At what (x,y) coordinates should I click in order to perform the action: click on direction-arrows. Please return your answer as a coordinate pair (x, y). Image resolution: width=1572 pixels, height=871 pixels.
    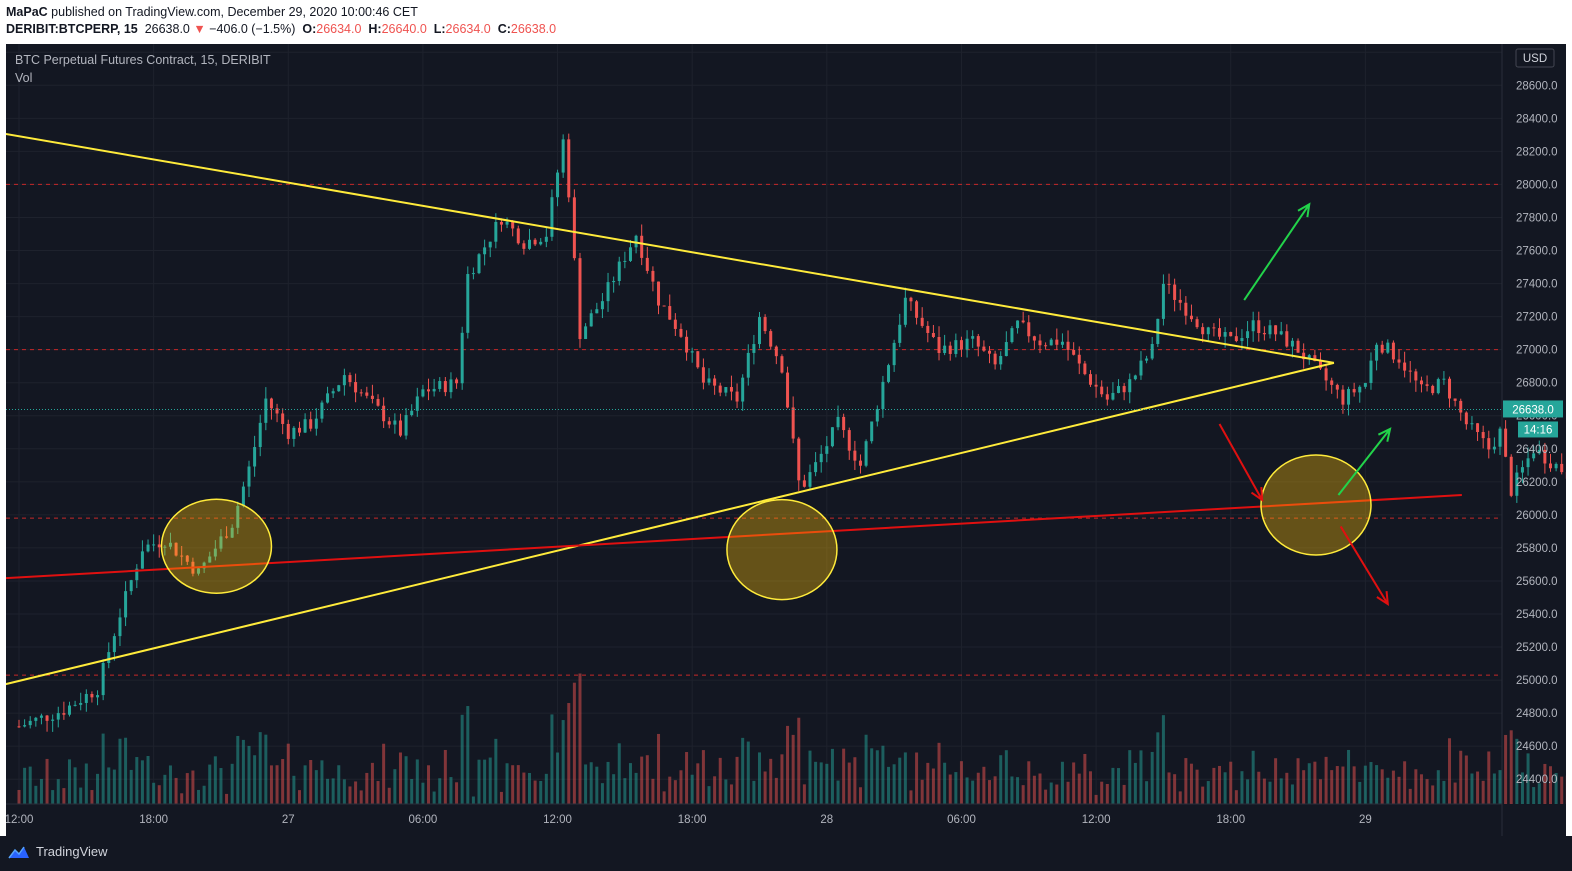
    Looking at the image, I should click on (1305, 404).